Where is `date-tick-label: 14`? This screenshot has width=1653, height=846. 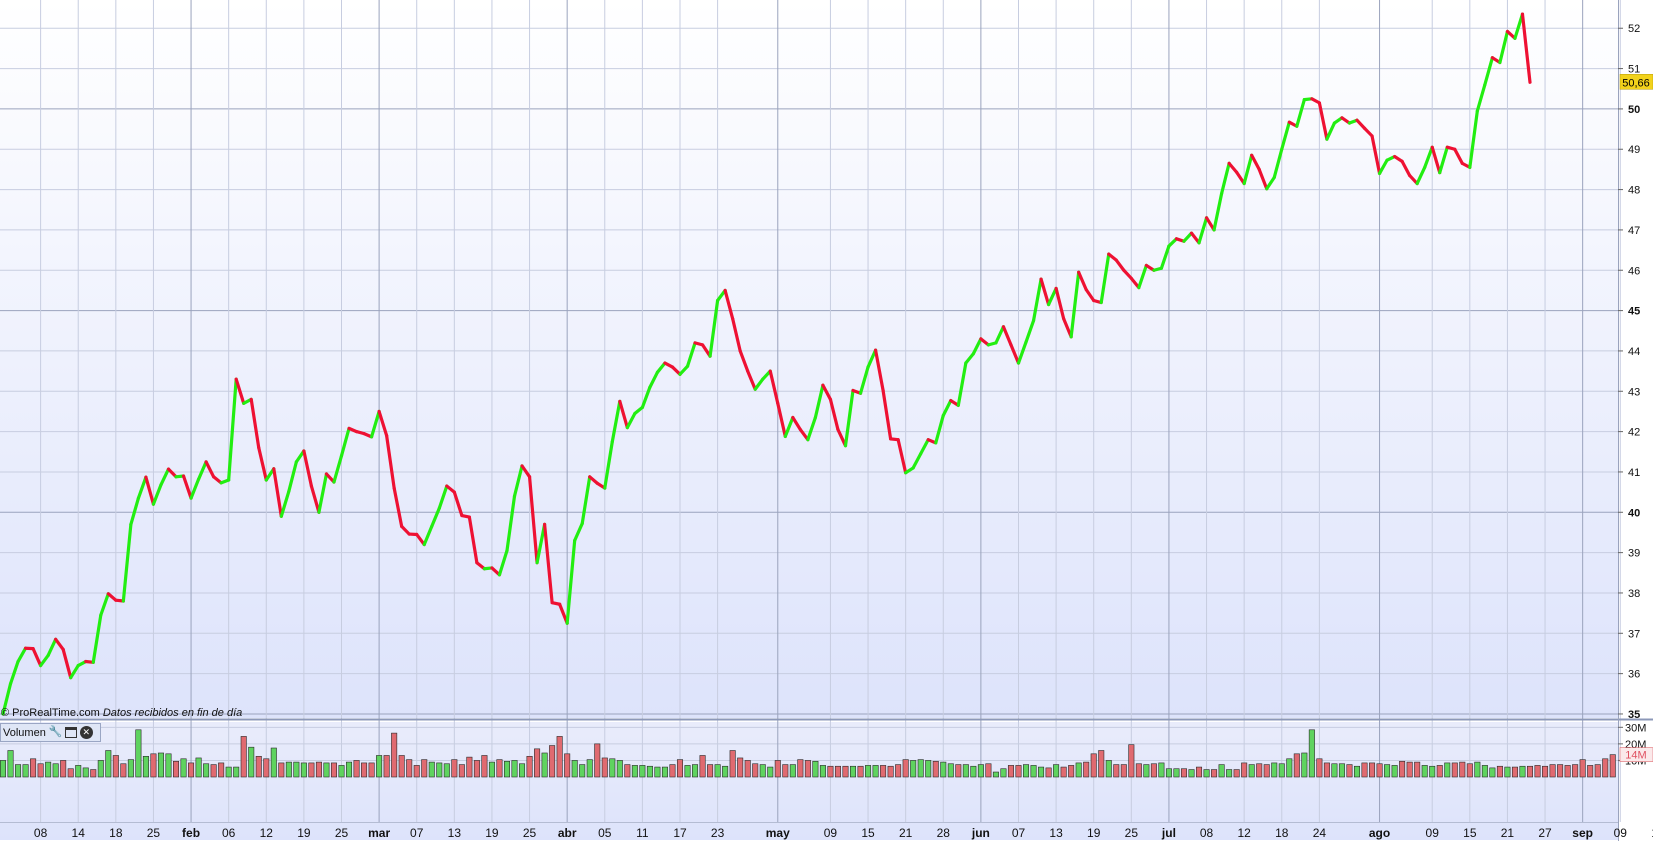 date-tick-label: 14 is located at coordinates (79, 833).